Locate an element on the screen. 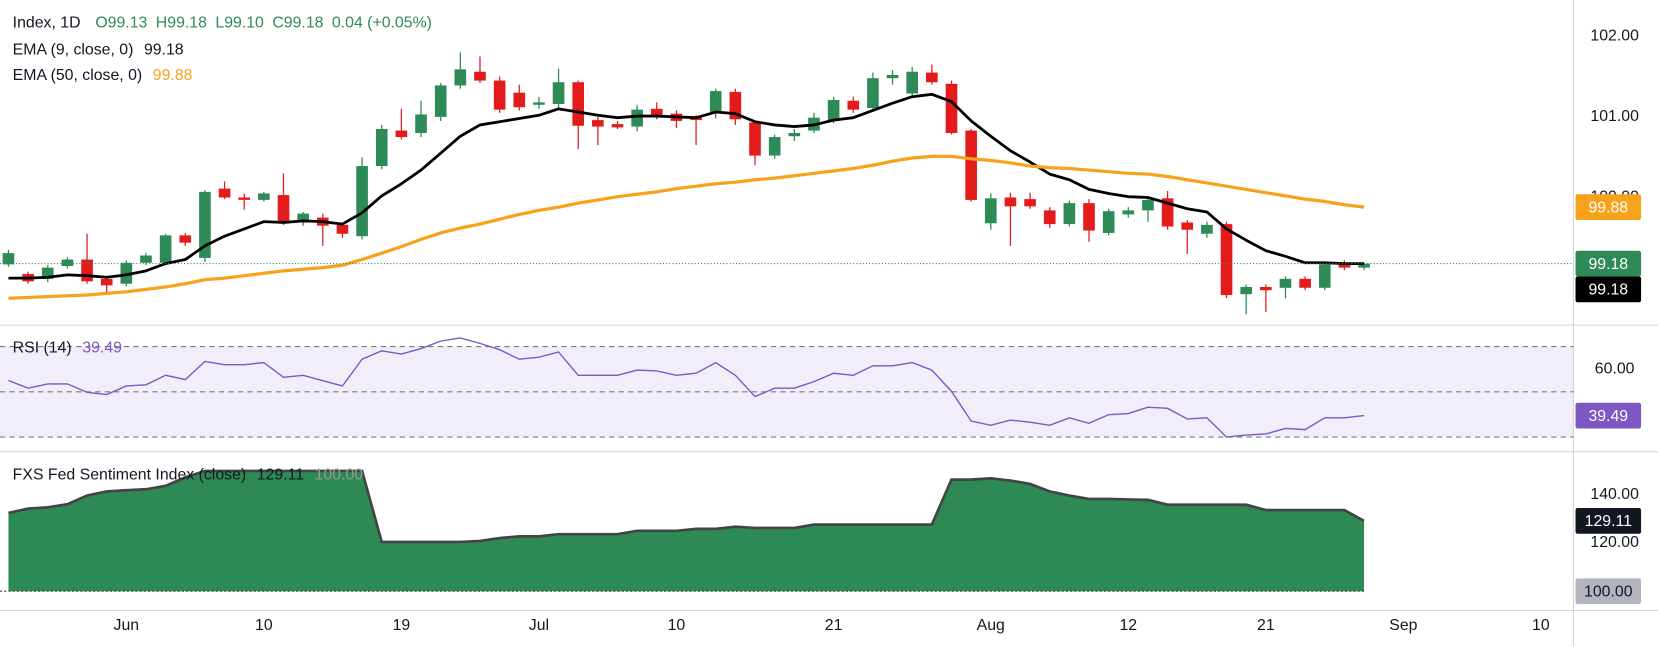 This screenshot has height=647, width=1658. x-tick-label: 19 is located at coordinates (402, 625).